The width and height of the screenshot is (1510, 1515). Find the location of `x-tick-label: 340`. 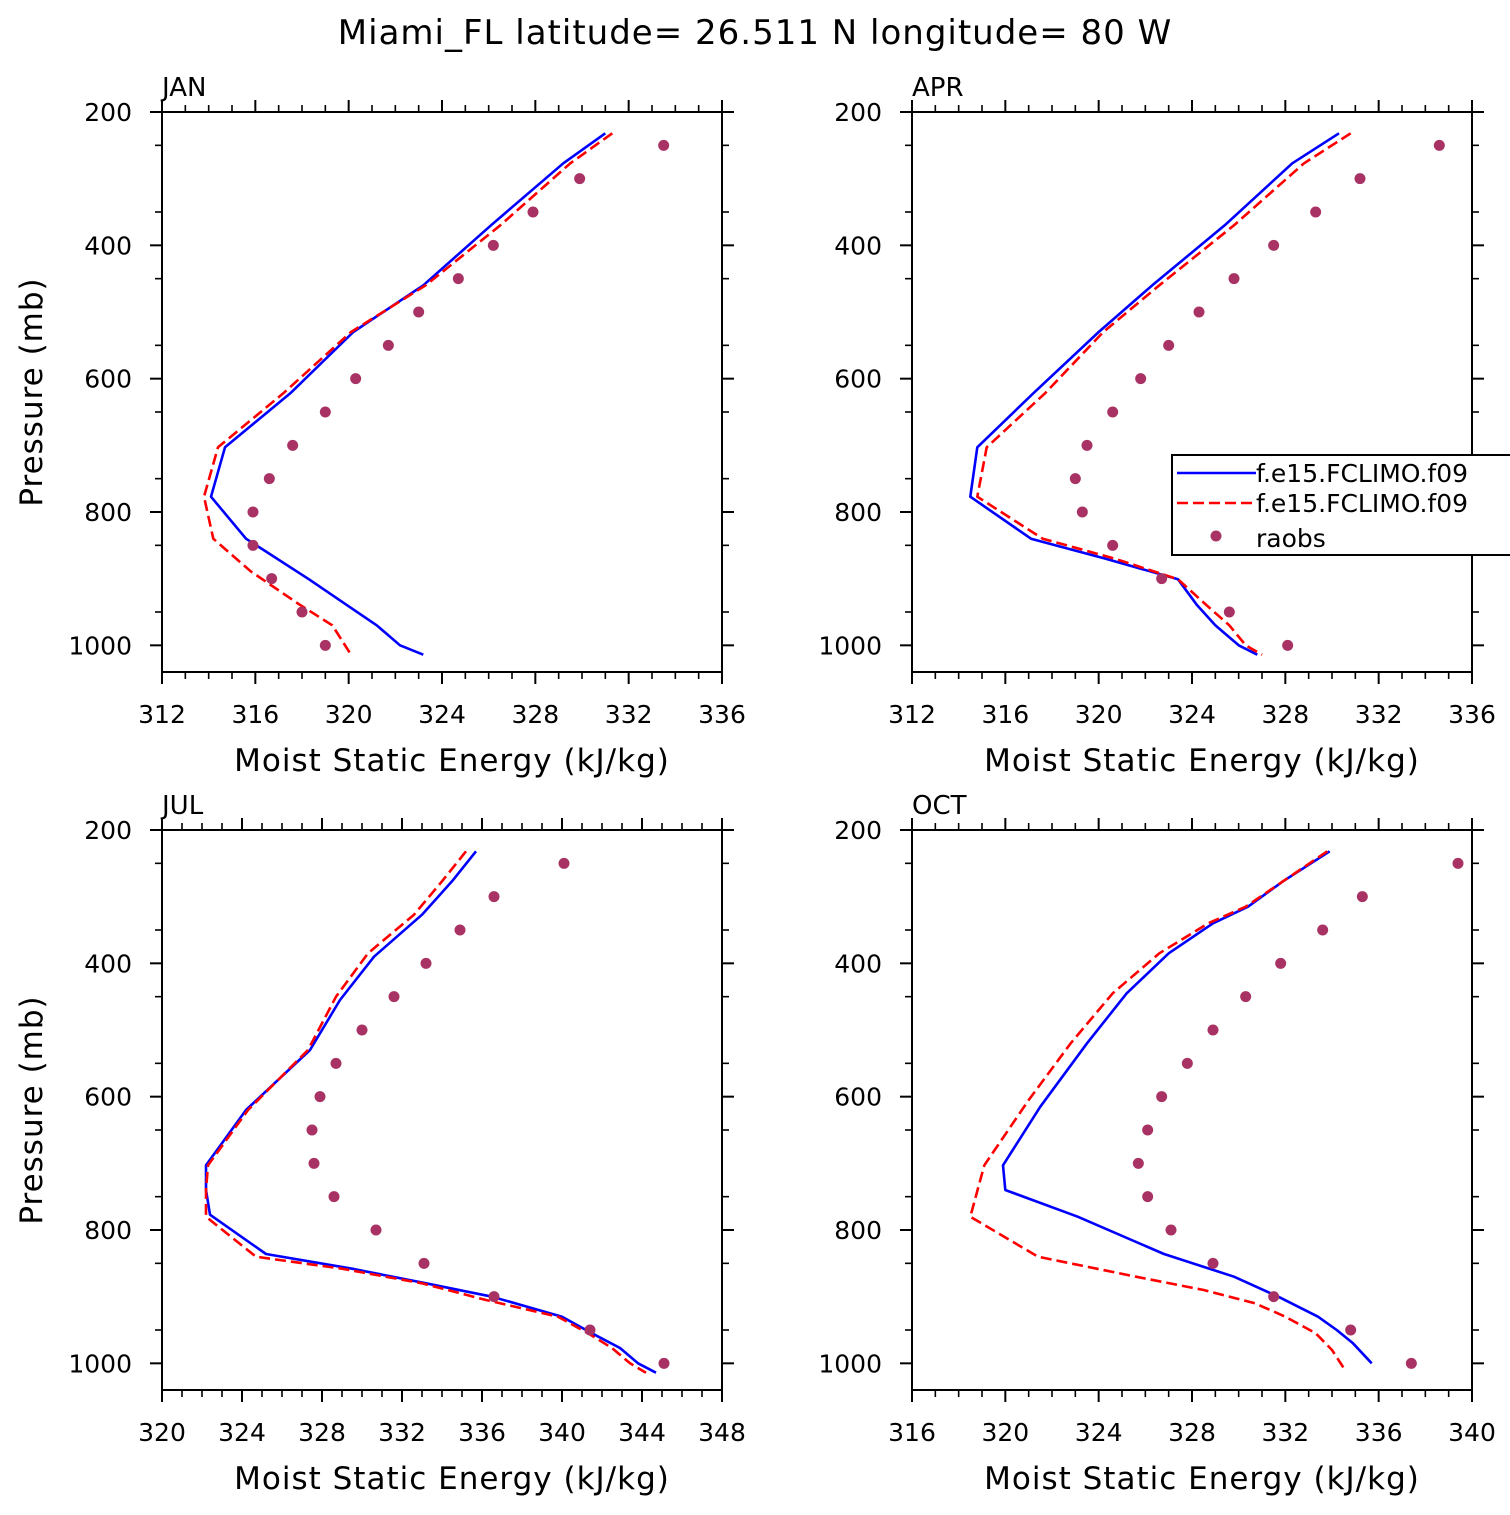

x-tick-label: 340 is located at coordinates (562, 1432).